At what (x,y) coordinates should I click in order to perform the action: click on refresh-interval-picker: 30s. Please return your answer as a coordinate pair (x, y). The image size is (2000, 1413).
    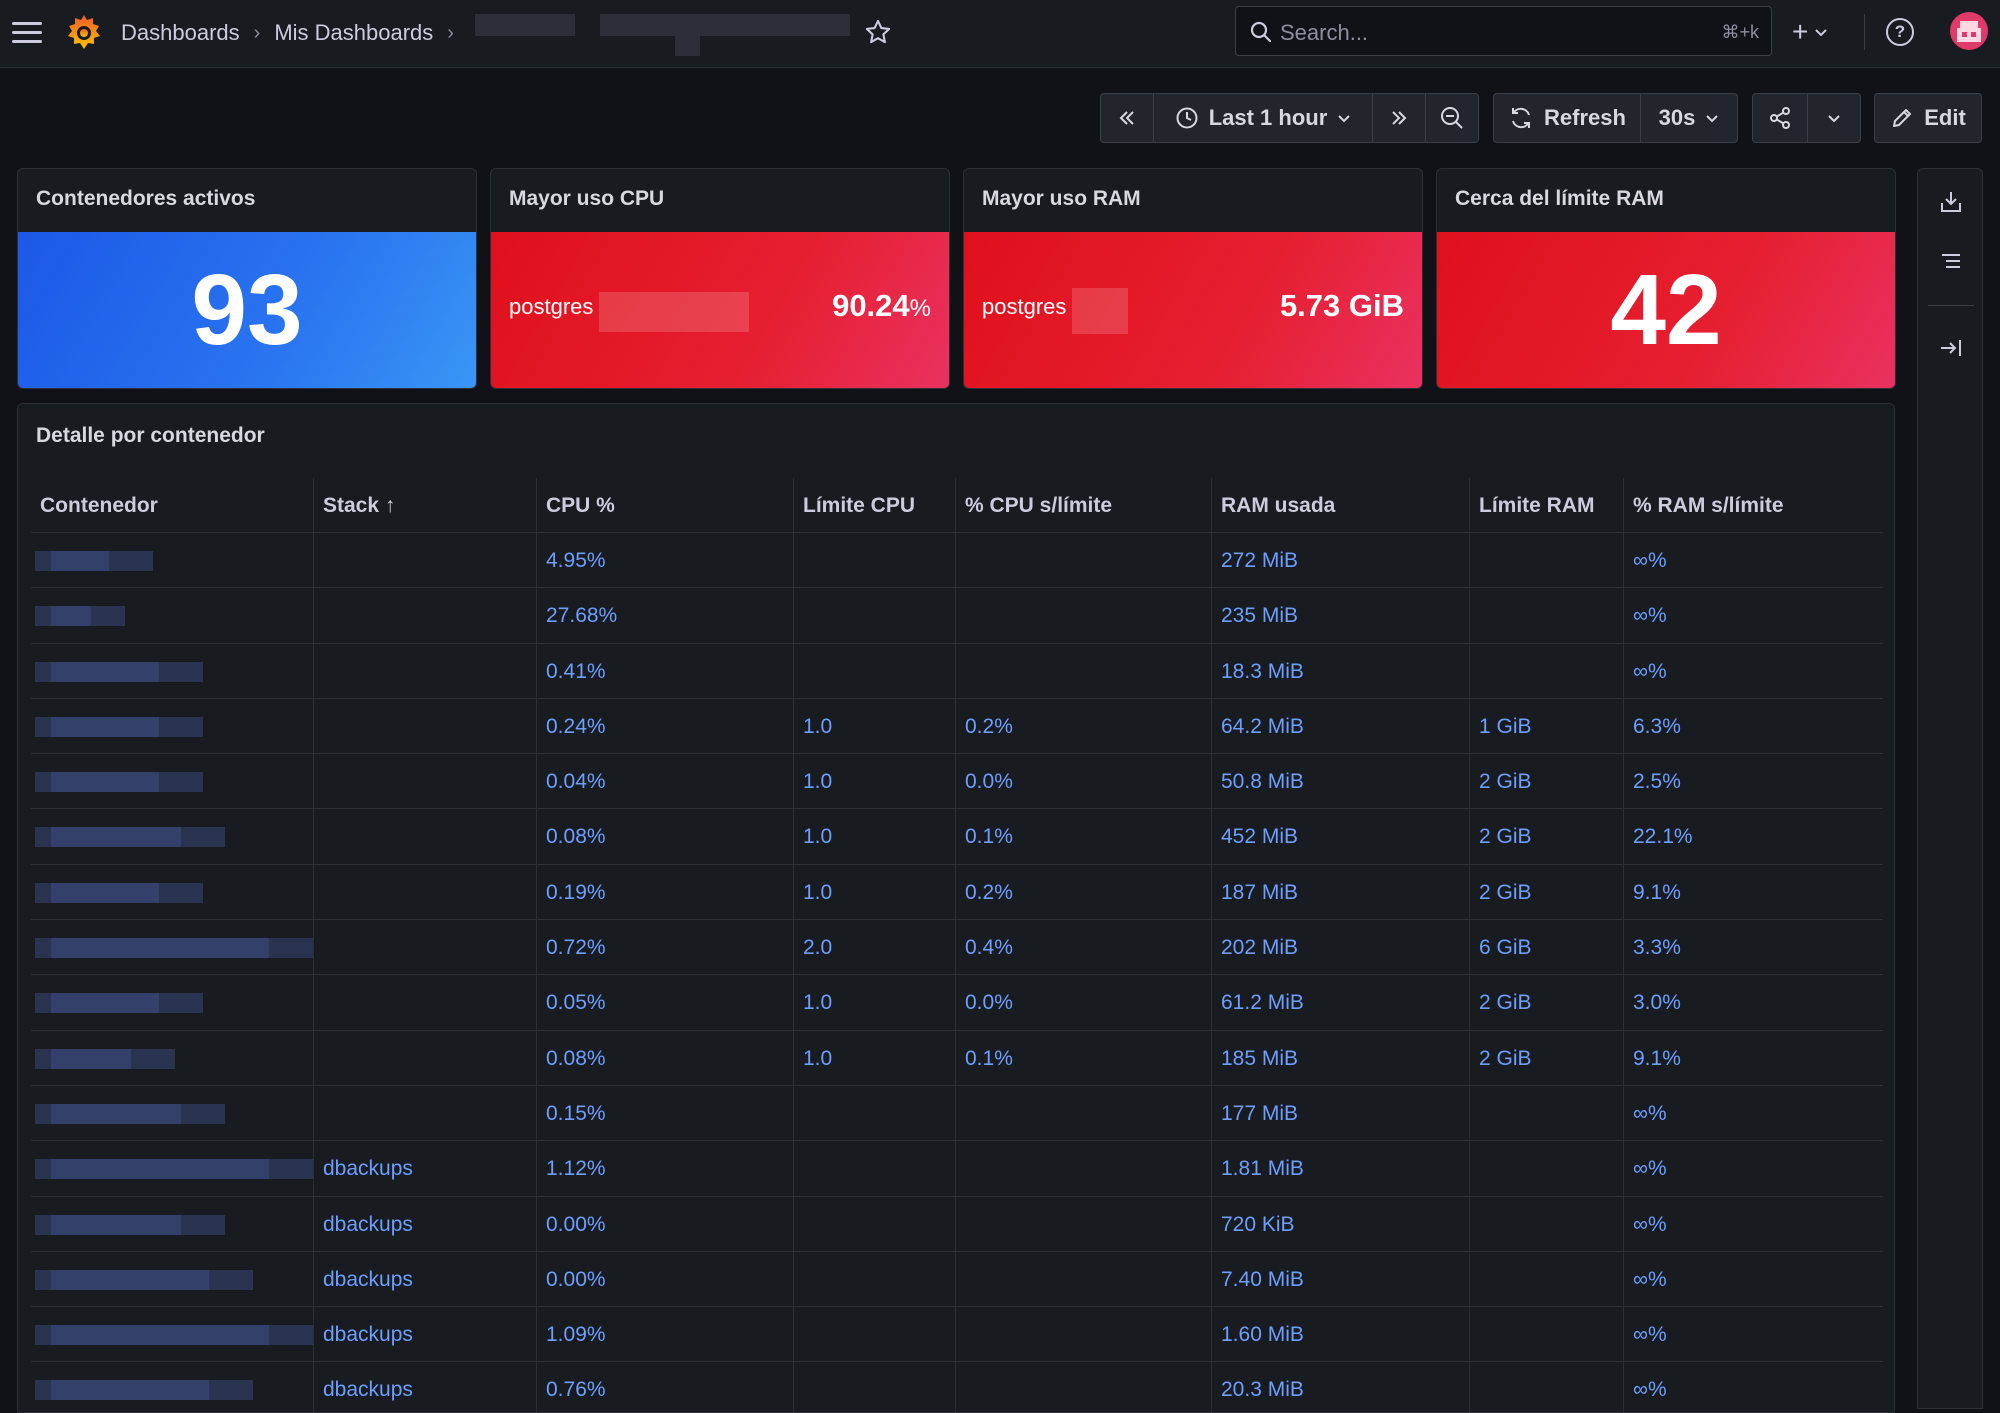
    Looking at the image, I should click on (1689, 118).